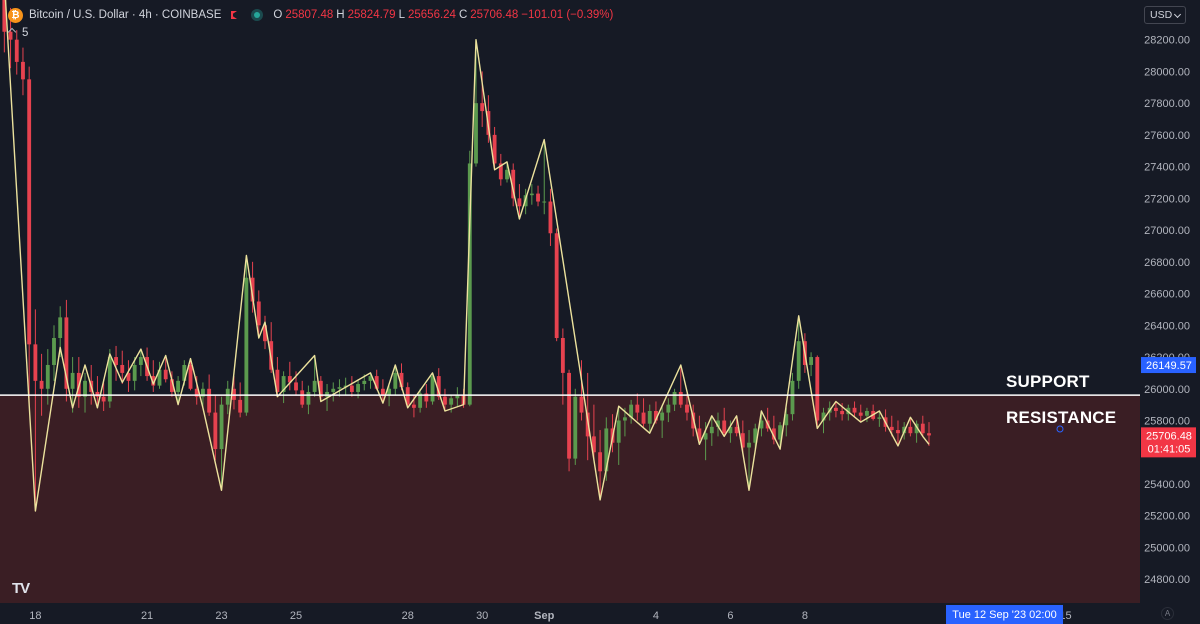 The image size is (1200, 624). Describe the element at coordinates (21, 588) in the screenshot. I see `tradingview-logo: TV` at that location.